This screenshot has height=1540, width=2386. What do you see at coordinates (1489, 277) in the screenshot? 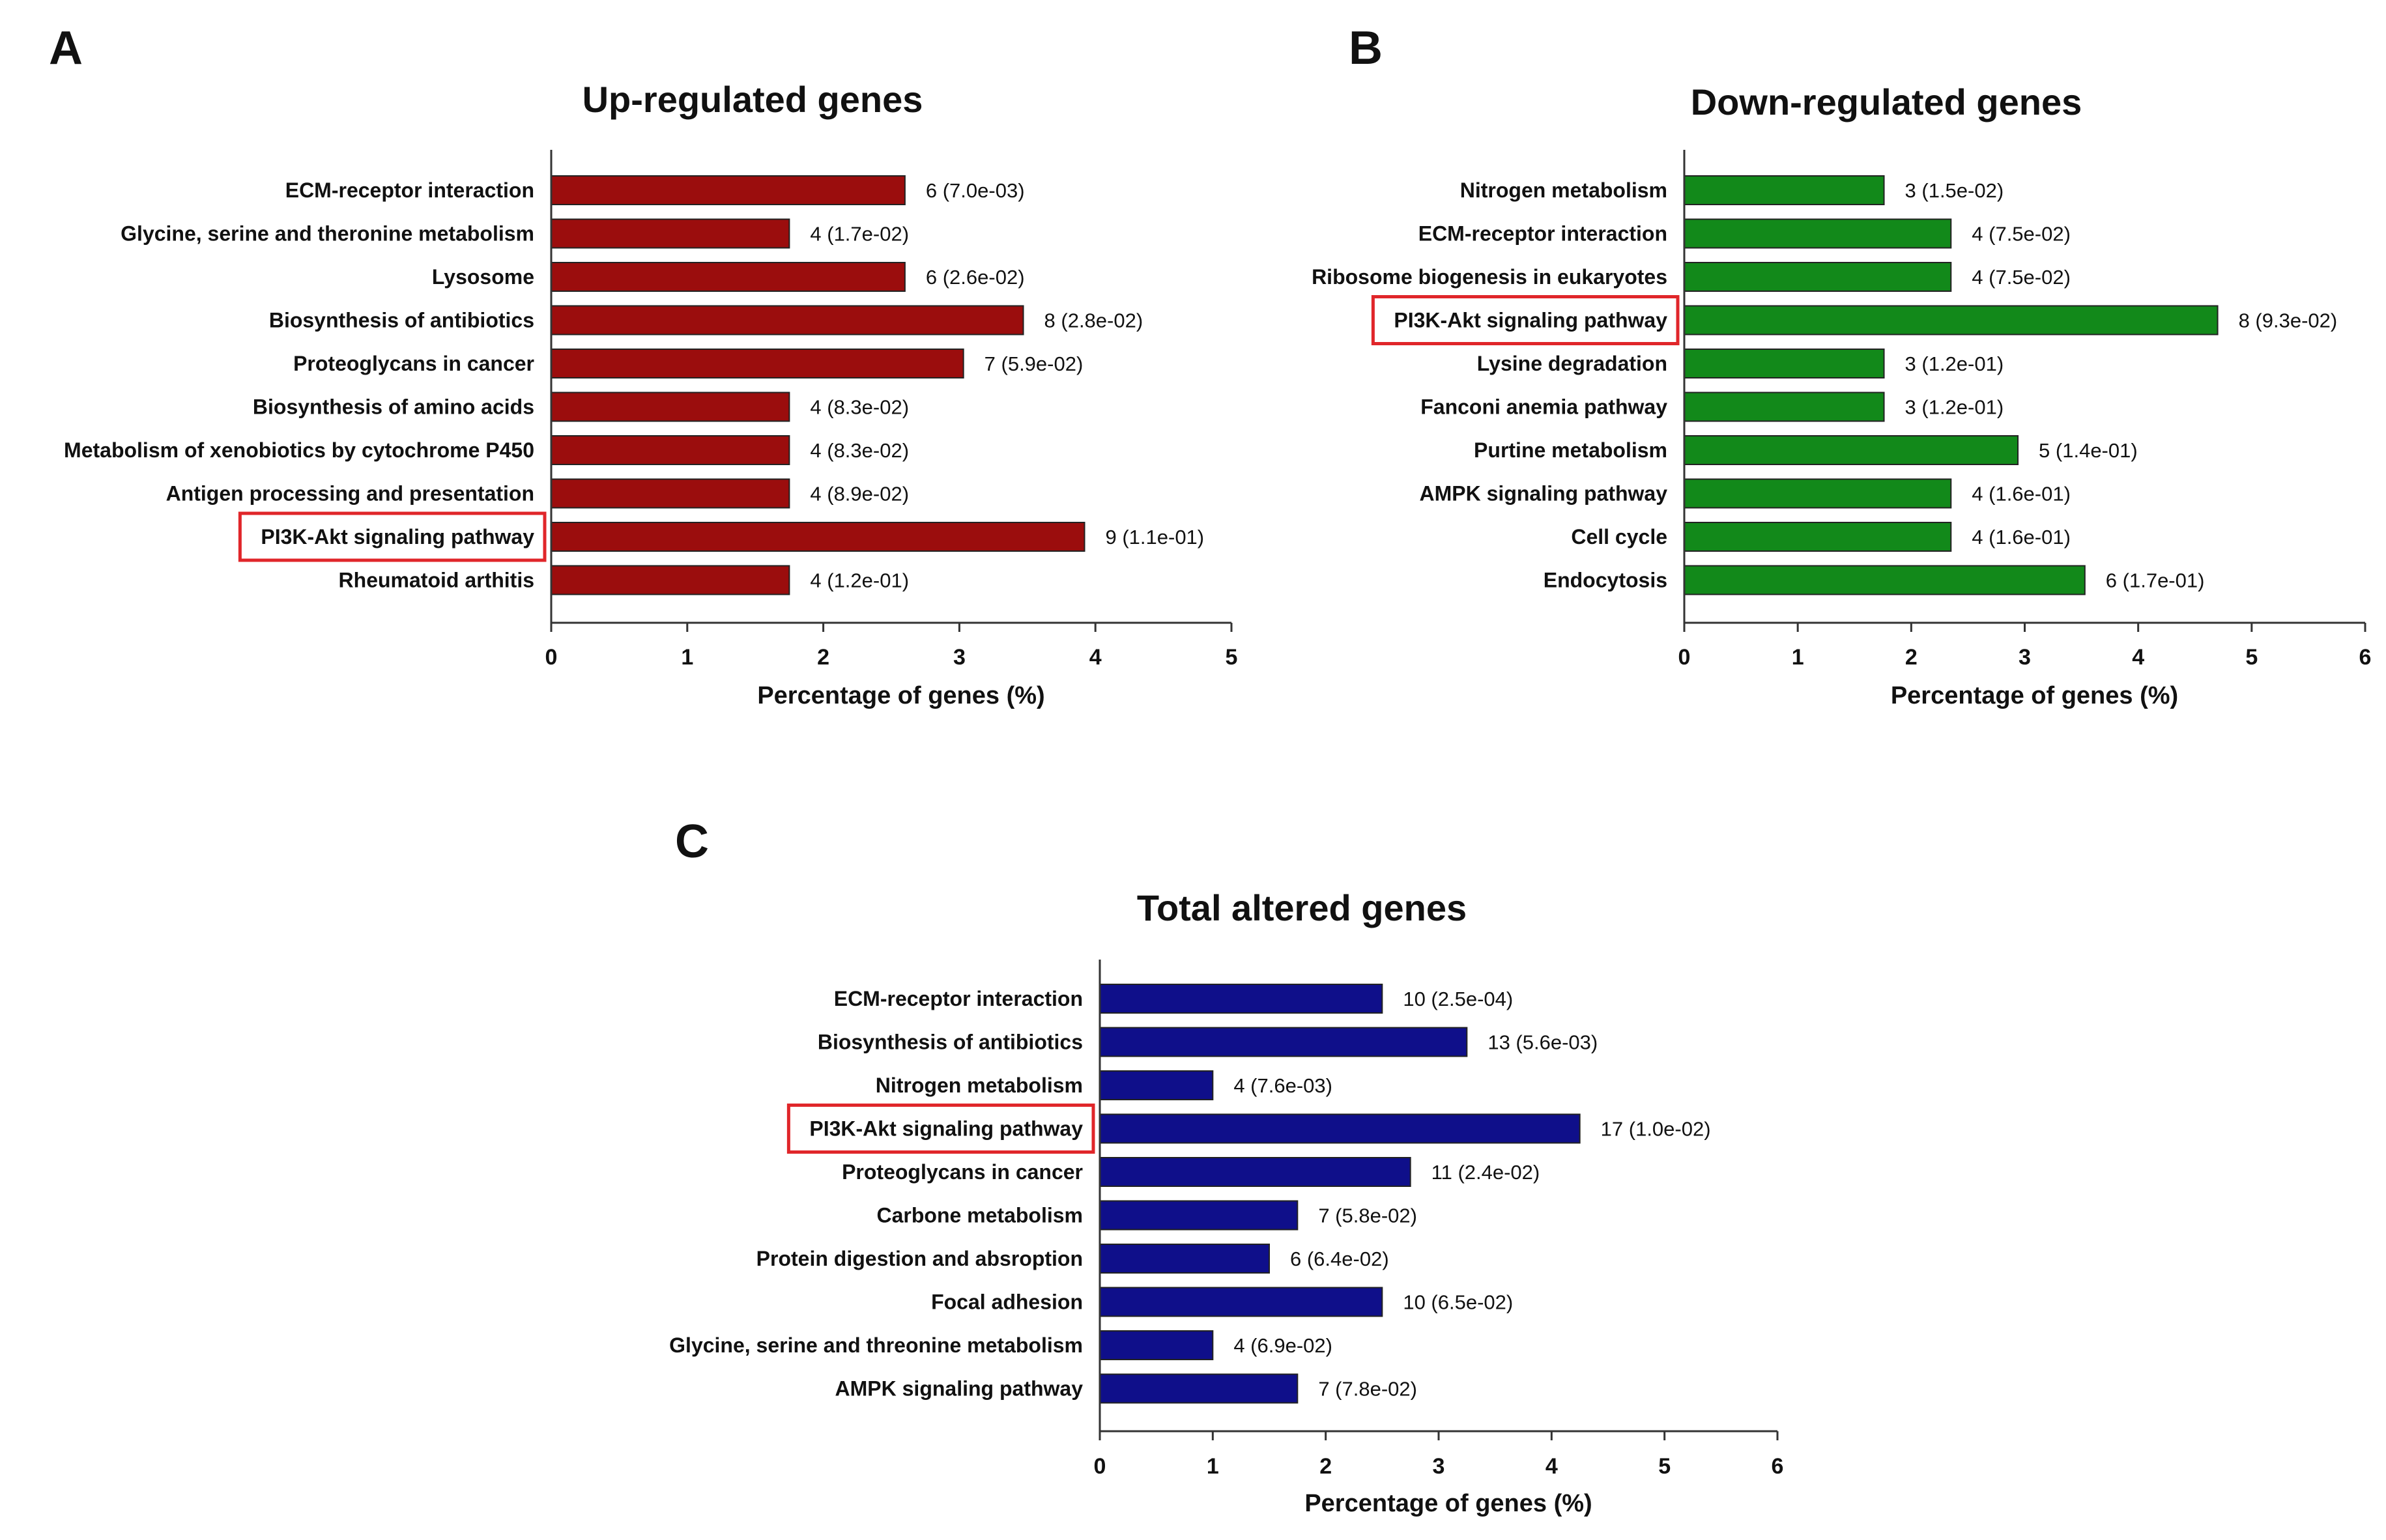
I see `category-label: Ribosome biogenesis in eukaryotes` at bounding box center [1489, 277].